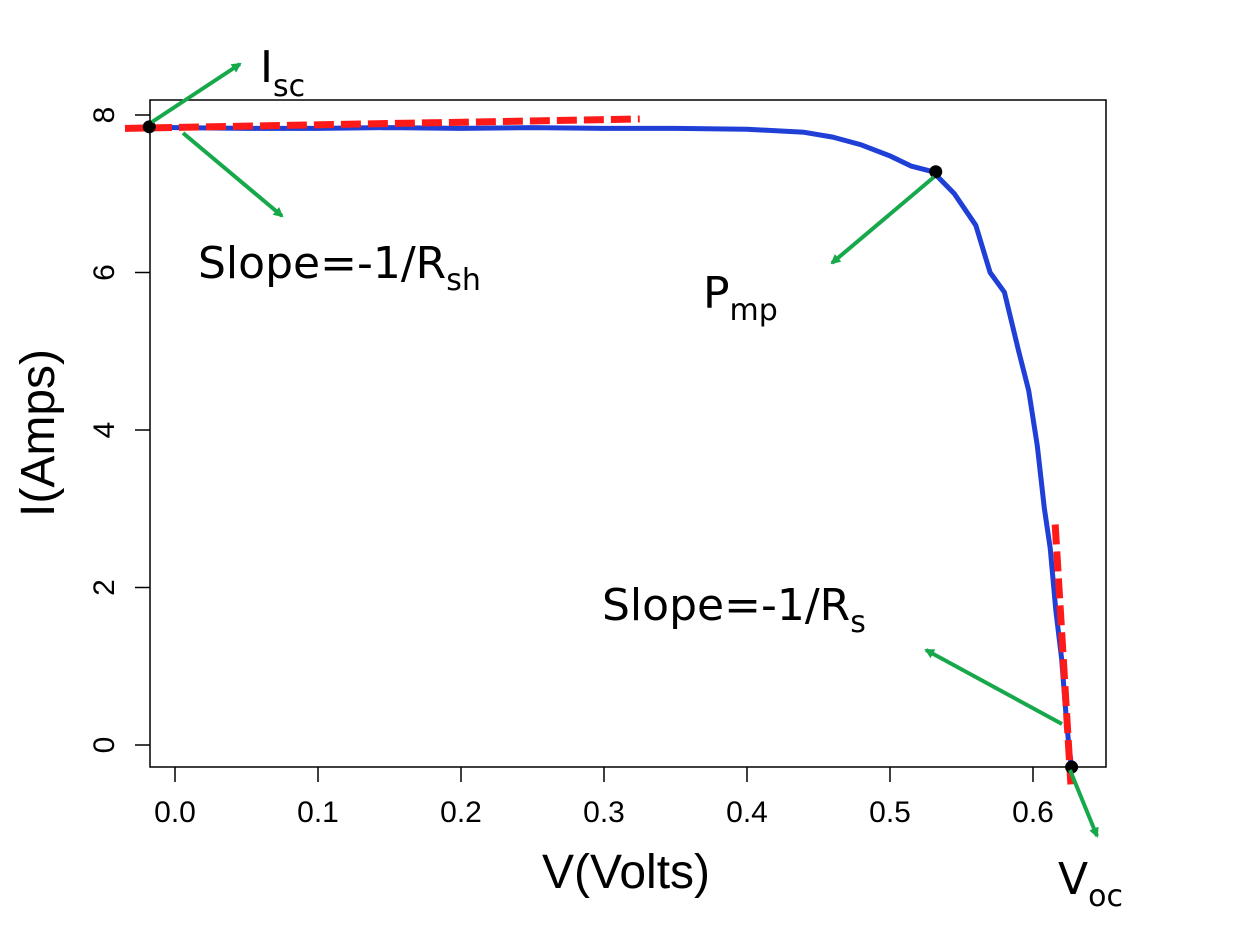 The height and width of the screenshot is (950, 1236). What do you see at coordinates (1083, 803) in the screenshot?
I see `voc-arrow` at bounding box center [1083, 803].